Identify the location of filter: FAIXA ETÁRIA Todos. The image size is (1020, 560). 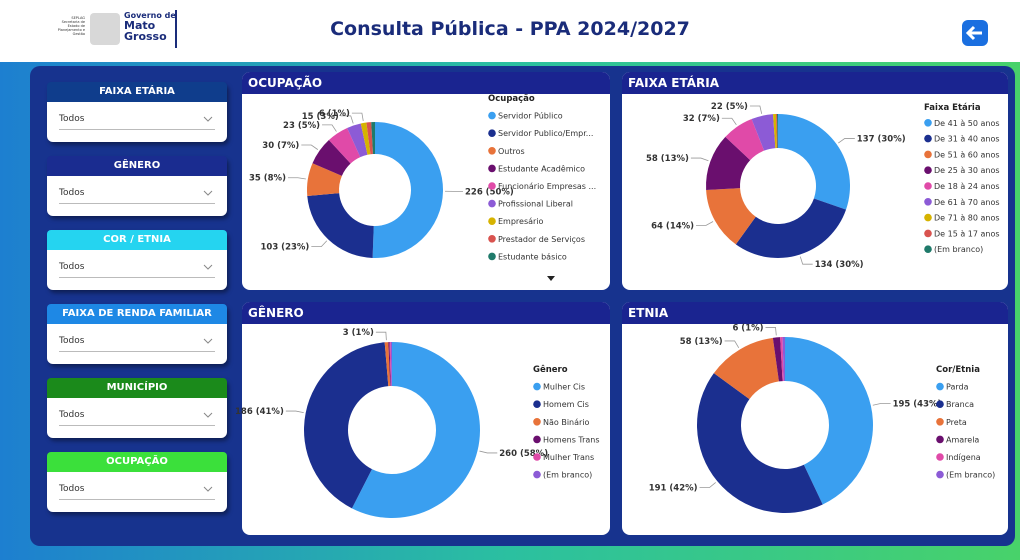
(137, 112).